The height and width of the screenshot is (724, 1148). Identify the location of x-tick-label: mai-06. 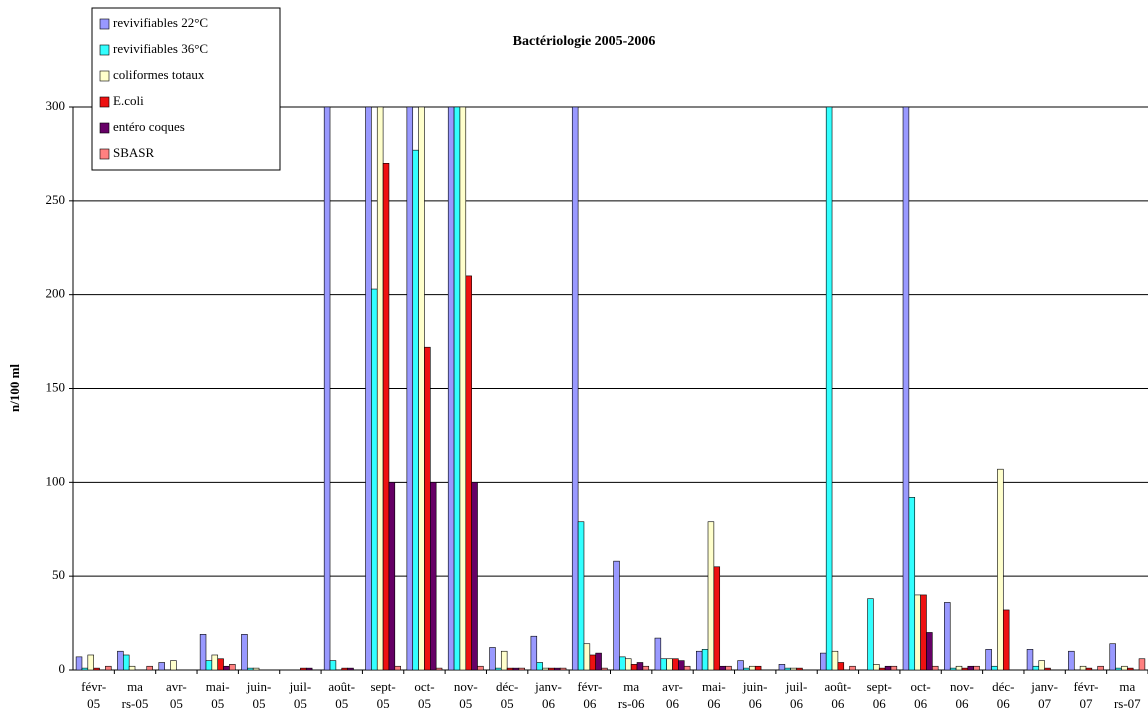
(714, 695).